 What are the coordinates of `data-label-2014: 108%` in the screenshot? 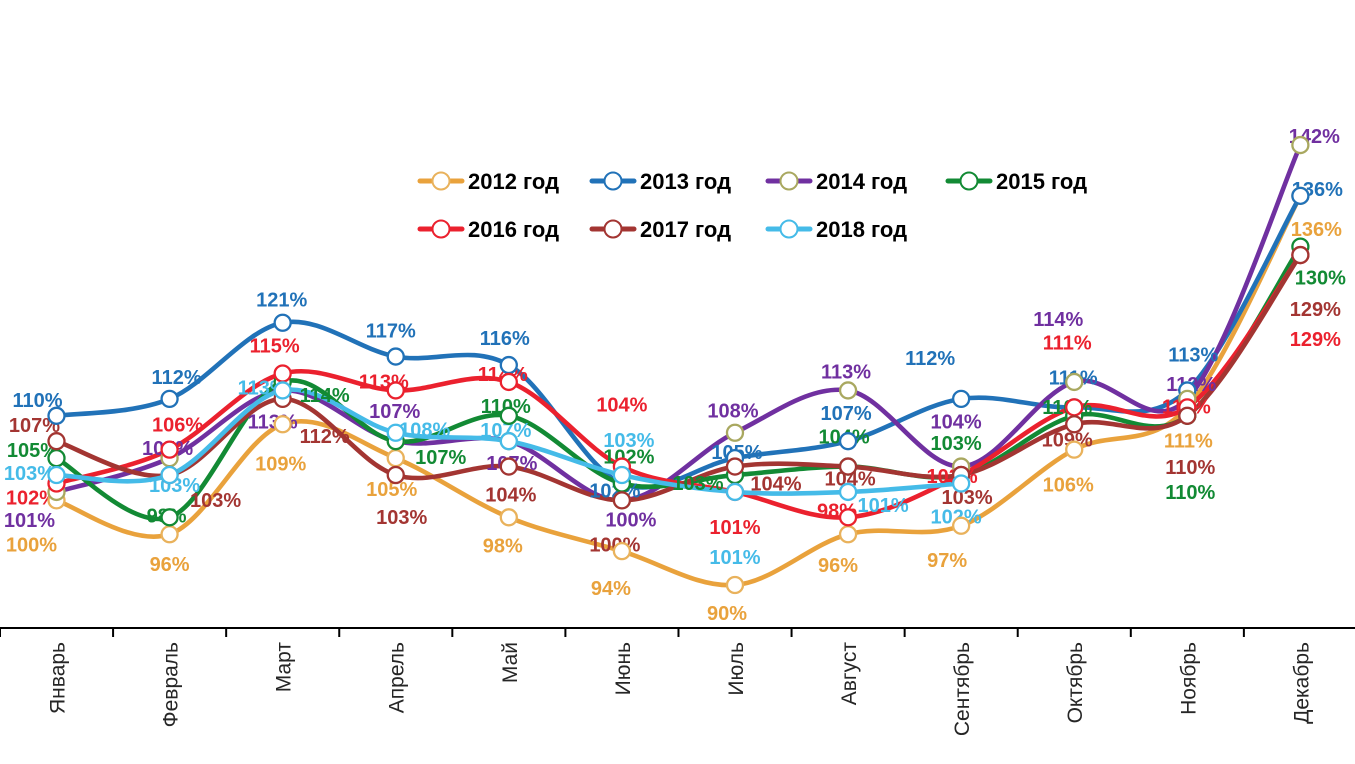 It's located at (732, 412).